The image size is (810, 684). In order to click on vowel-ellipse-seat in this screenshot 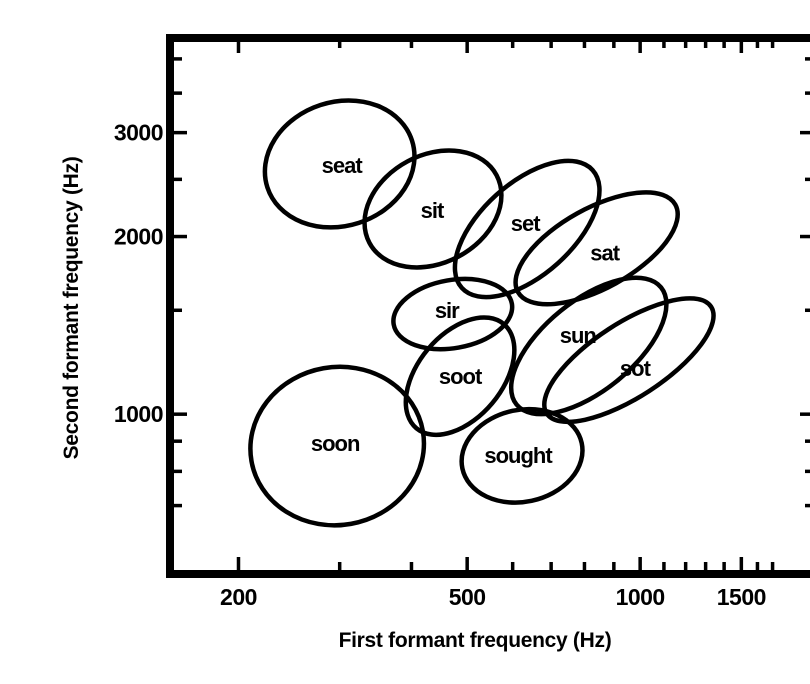, I will do `click(339, 164)`.